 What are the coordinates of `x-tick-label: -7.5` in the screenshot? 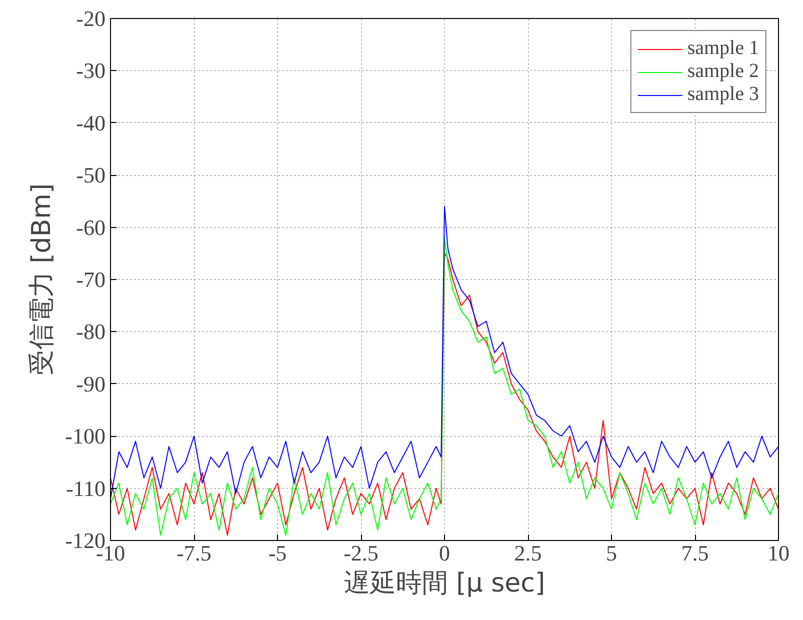 It's located at (194, 553).